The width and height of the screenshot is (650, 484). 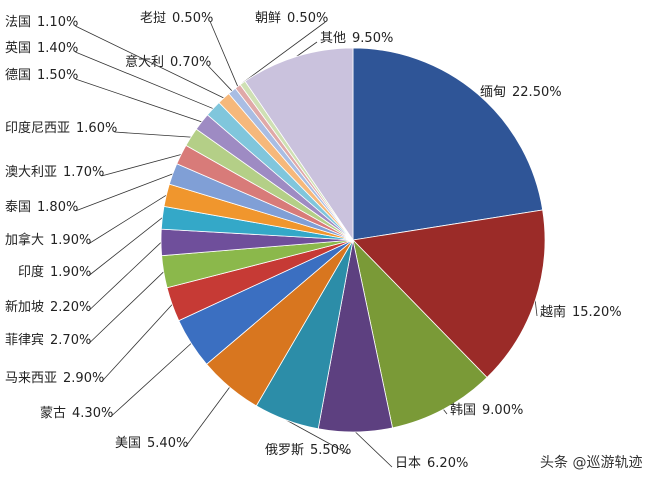 I want to click on category-label: 日本, so click(x=408, y=463).